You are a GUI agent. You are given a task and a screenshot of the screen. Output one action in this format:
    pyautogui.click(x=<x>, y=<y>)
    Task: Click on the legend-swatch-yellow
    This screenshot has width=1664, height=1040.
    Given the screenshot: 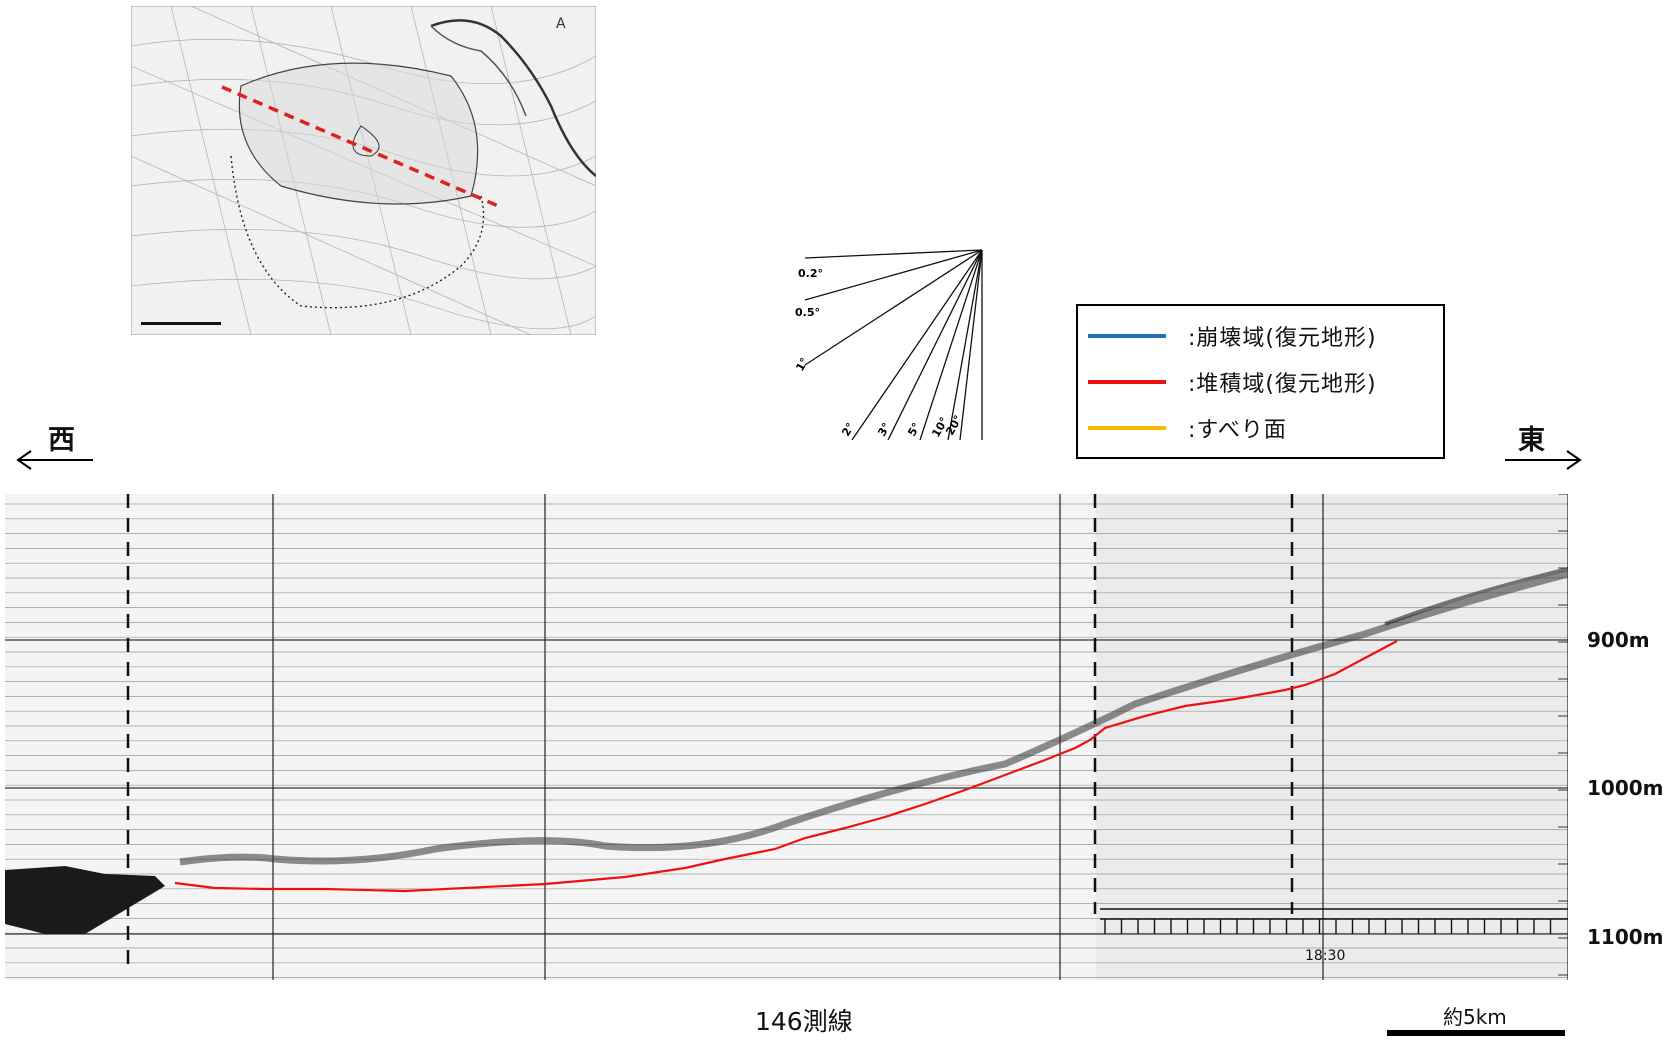 What is the action you would take?
    pyautogui.click(x=1127, y=428)
    